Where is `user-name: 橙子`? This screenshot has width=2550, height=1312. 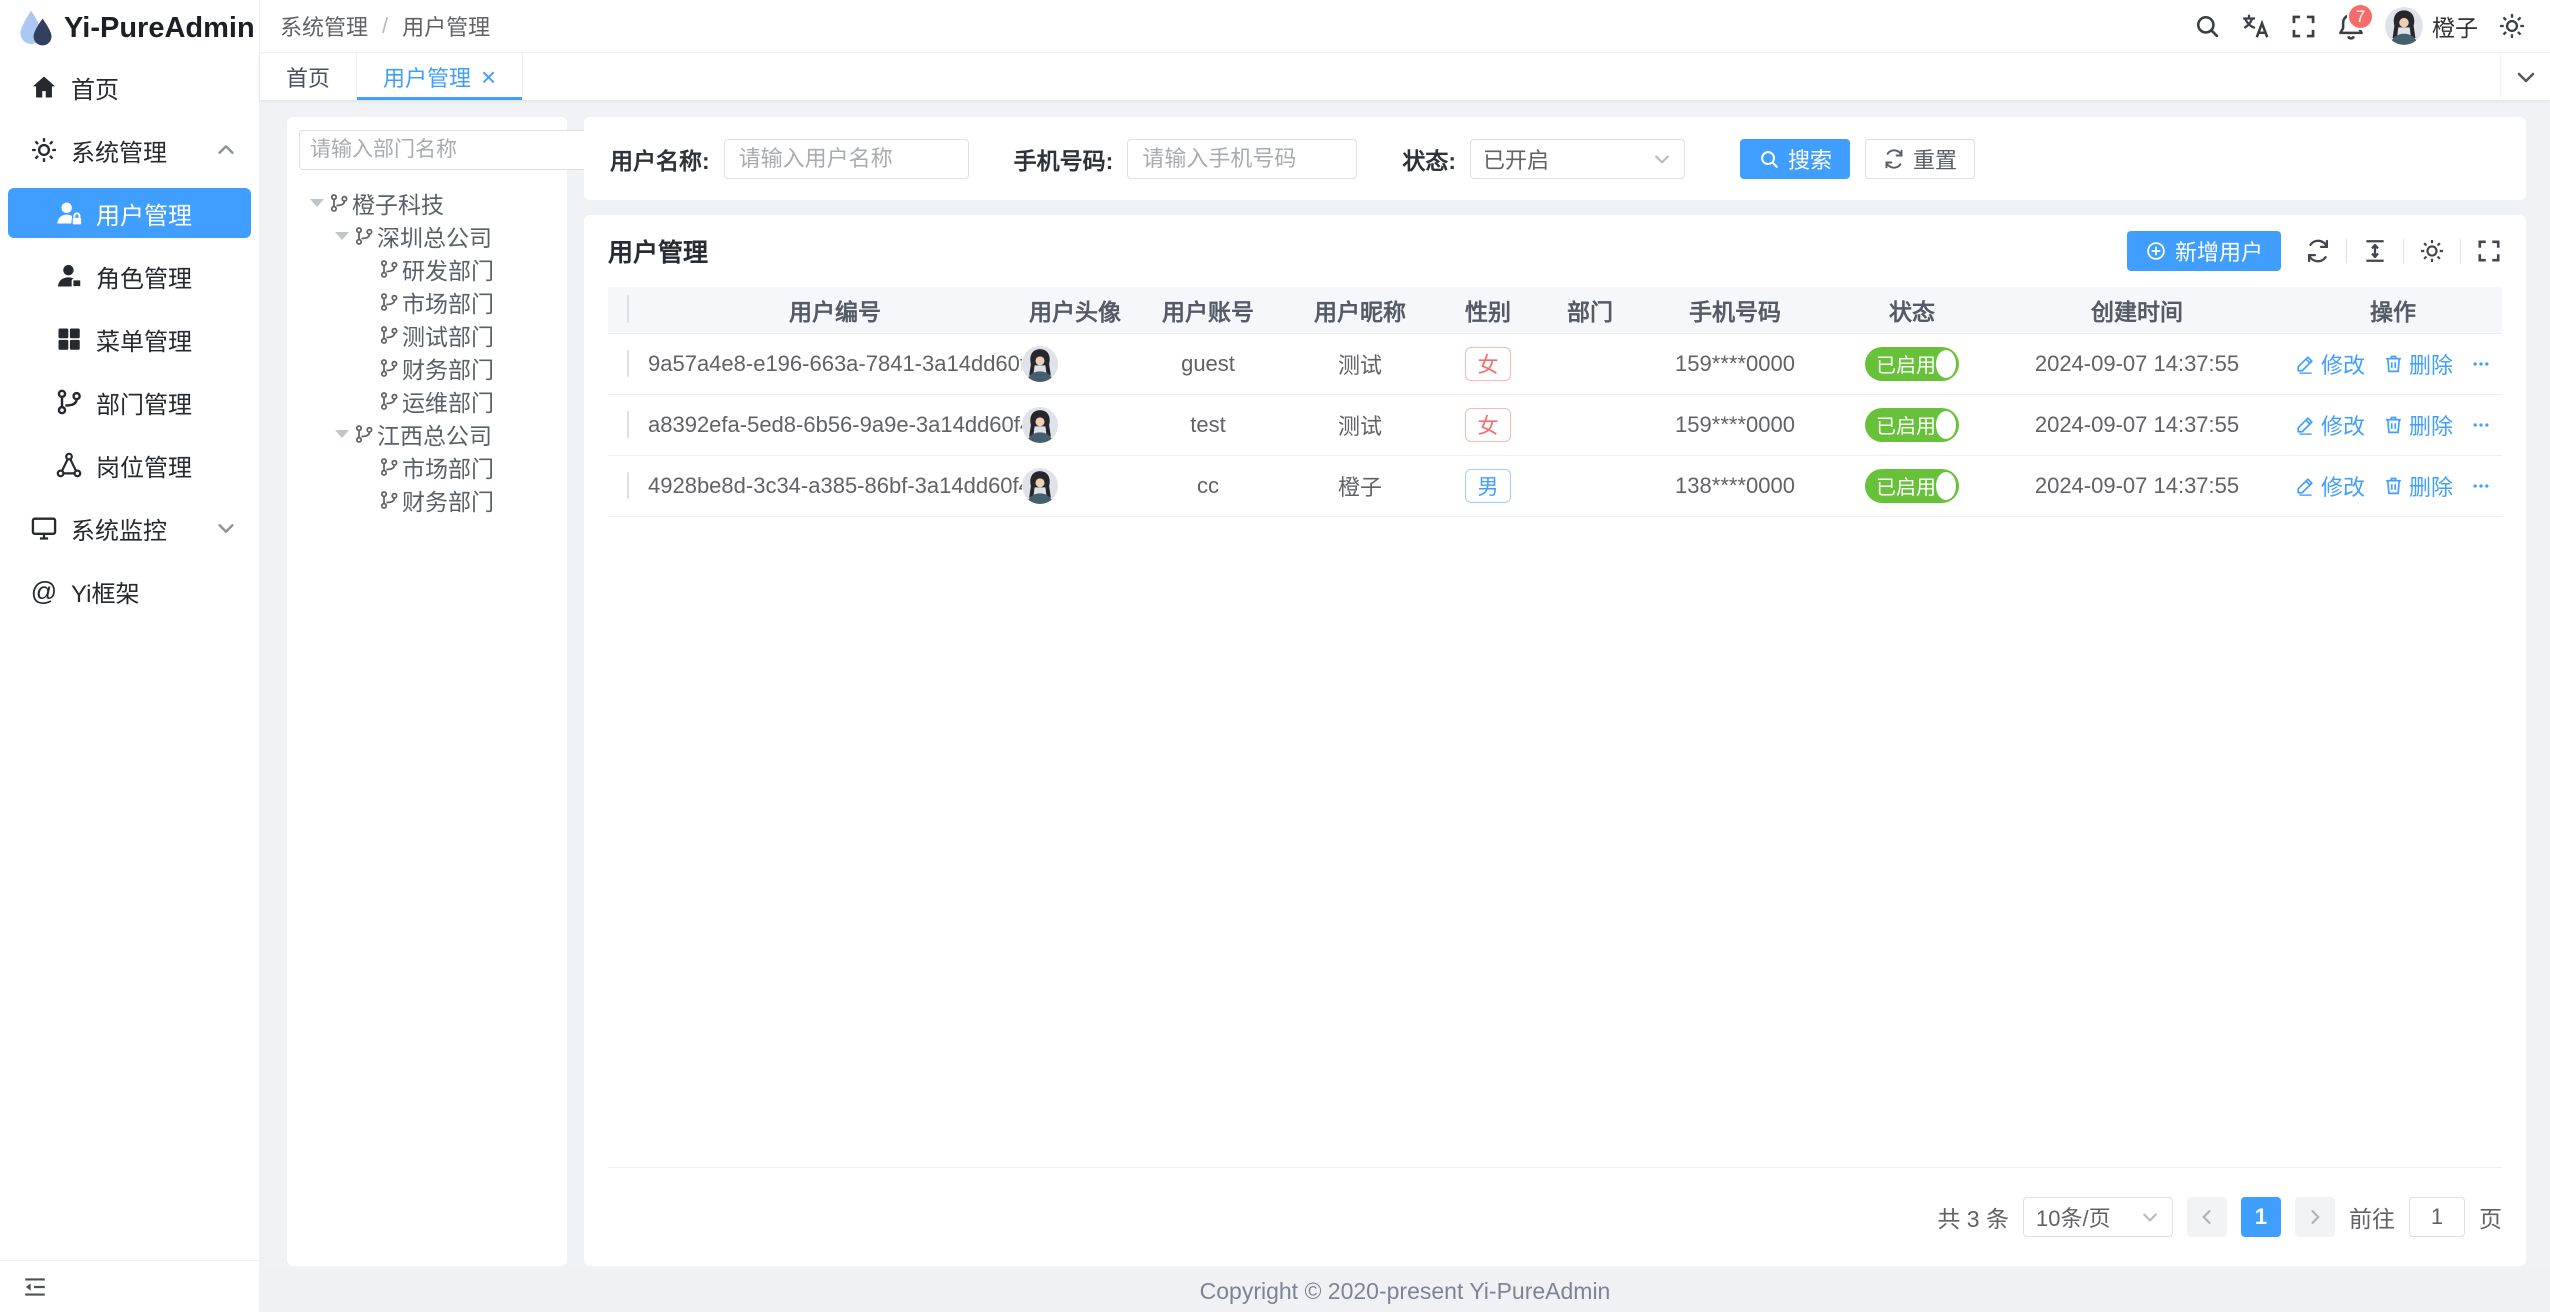 user-name: 橙子 is located at coordinates (2455, 28).